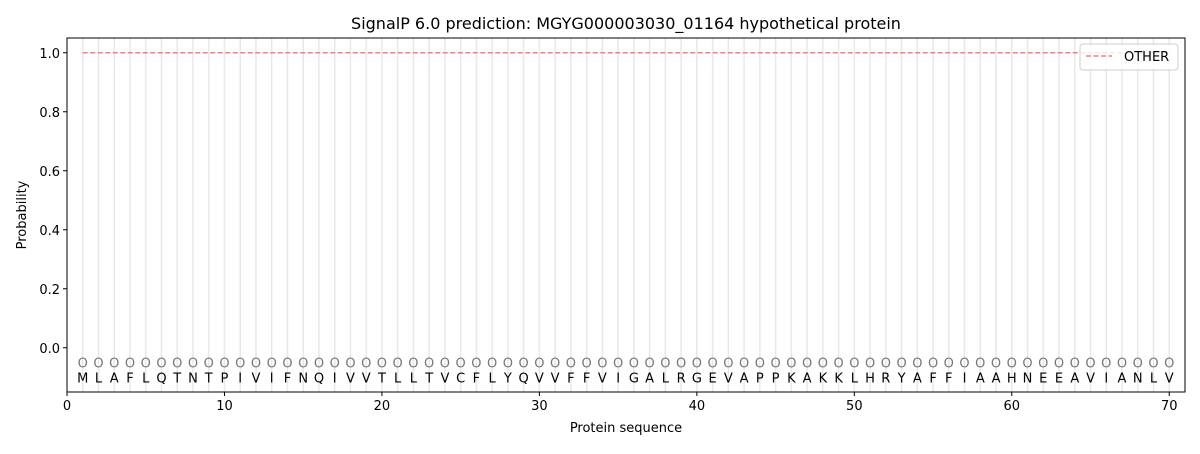 Image resolution: width=1200 pixels, height=454 pixels. I want to click on x-tick-label: 50, so click(854, 406).